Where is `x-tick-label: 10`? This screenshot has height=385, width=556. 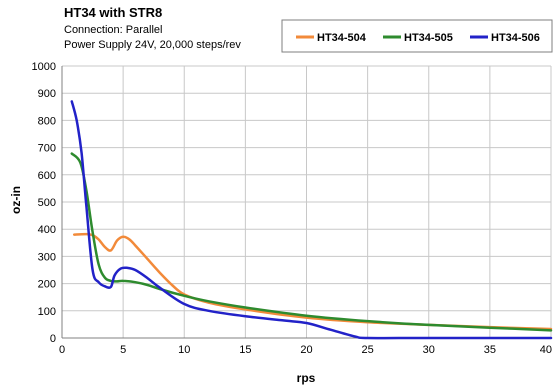
x-tick-label: 10 is located at coordinates (184, 350).